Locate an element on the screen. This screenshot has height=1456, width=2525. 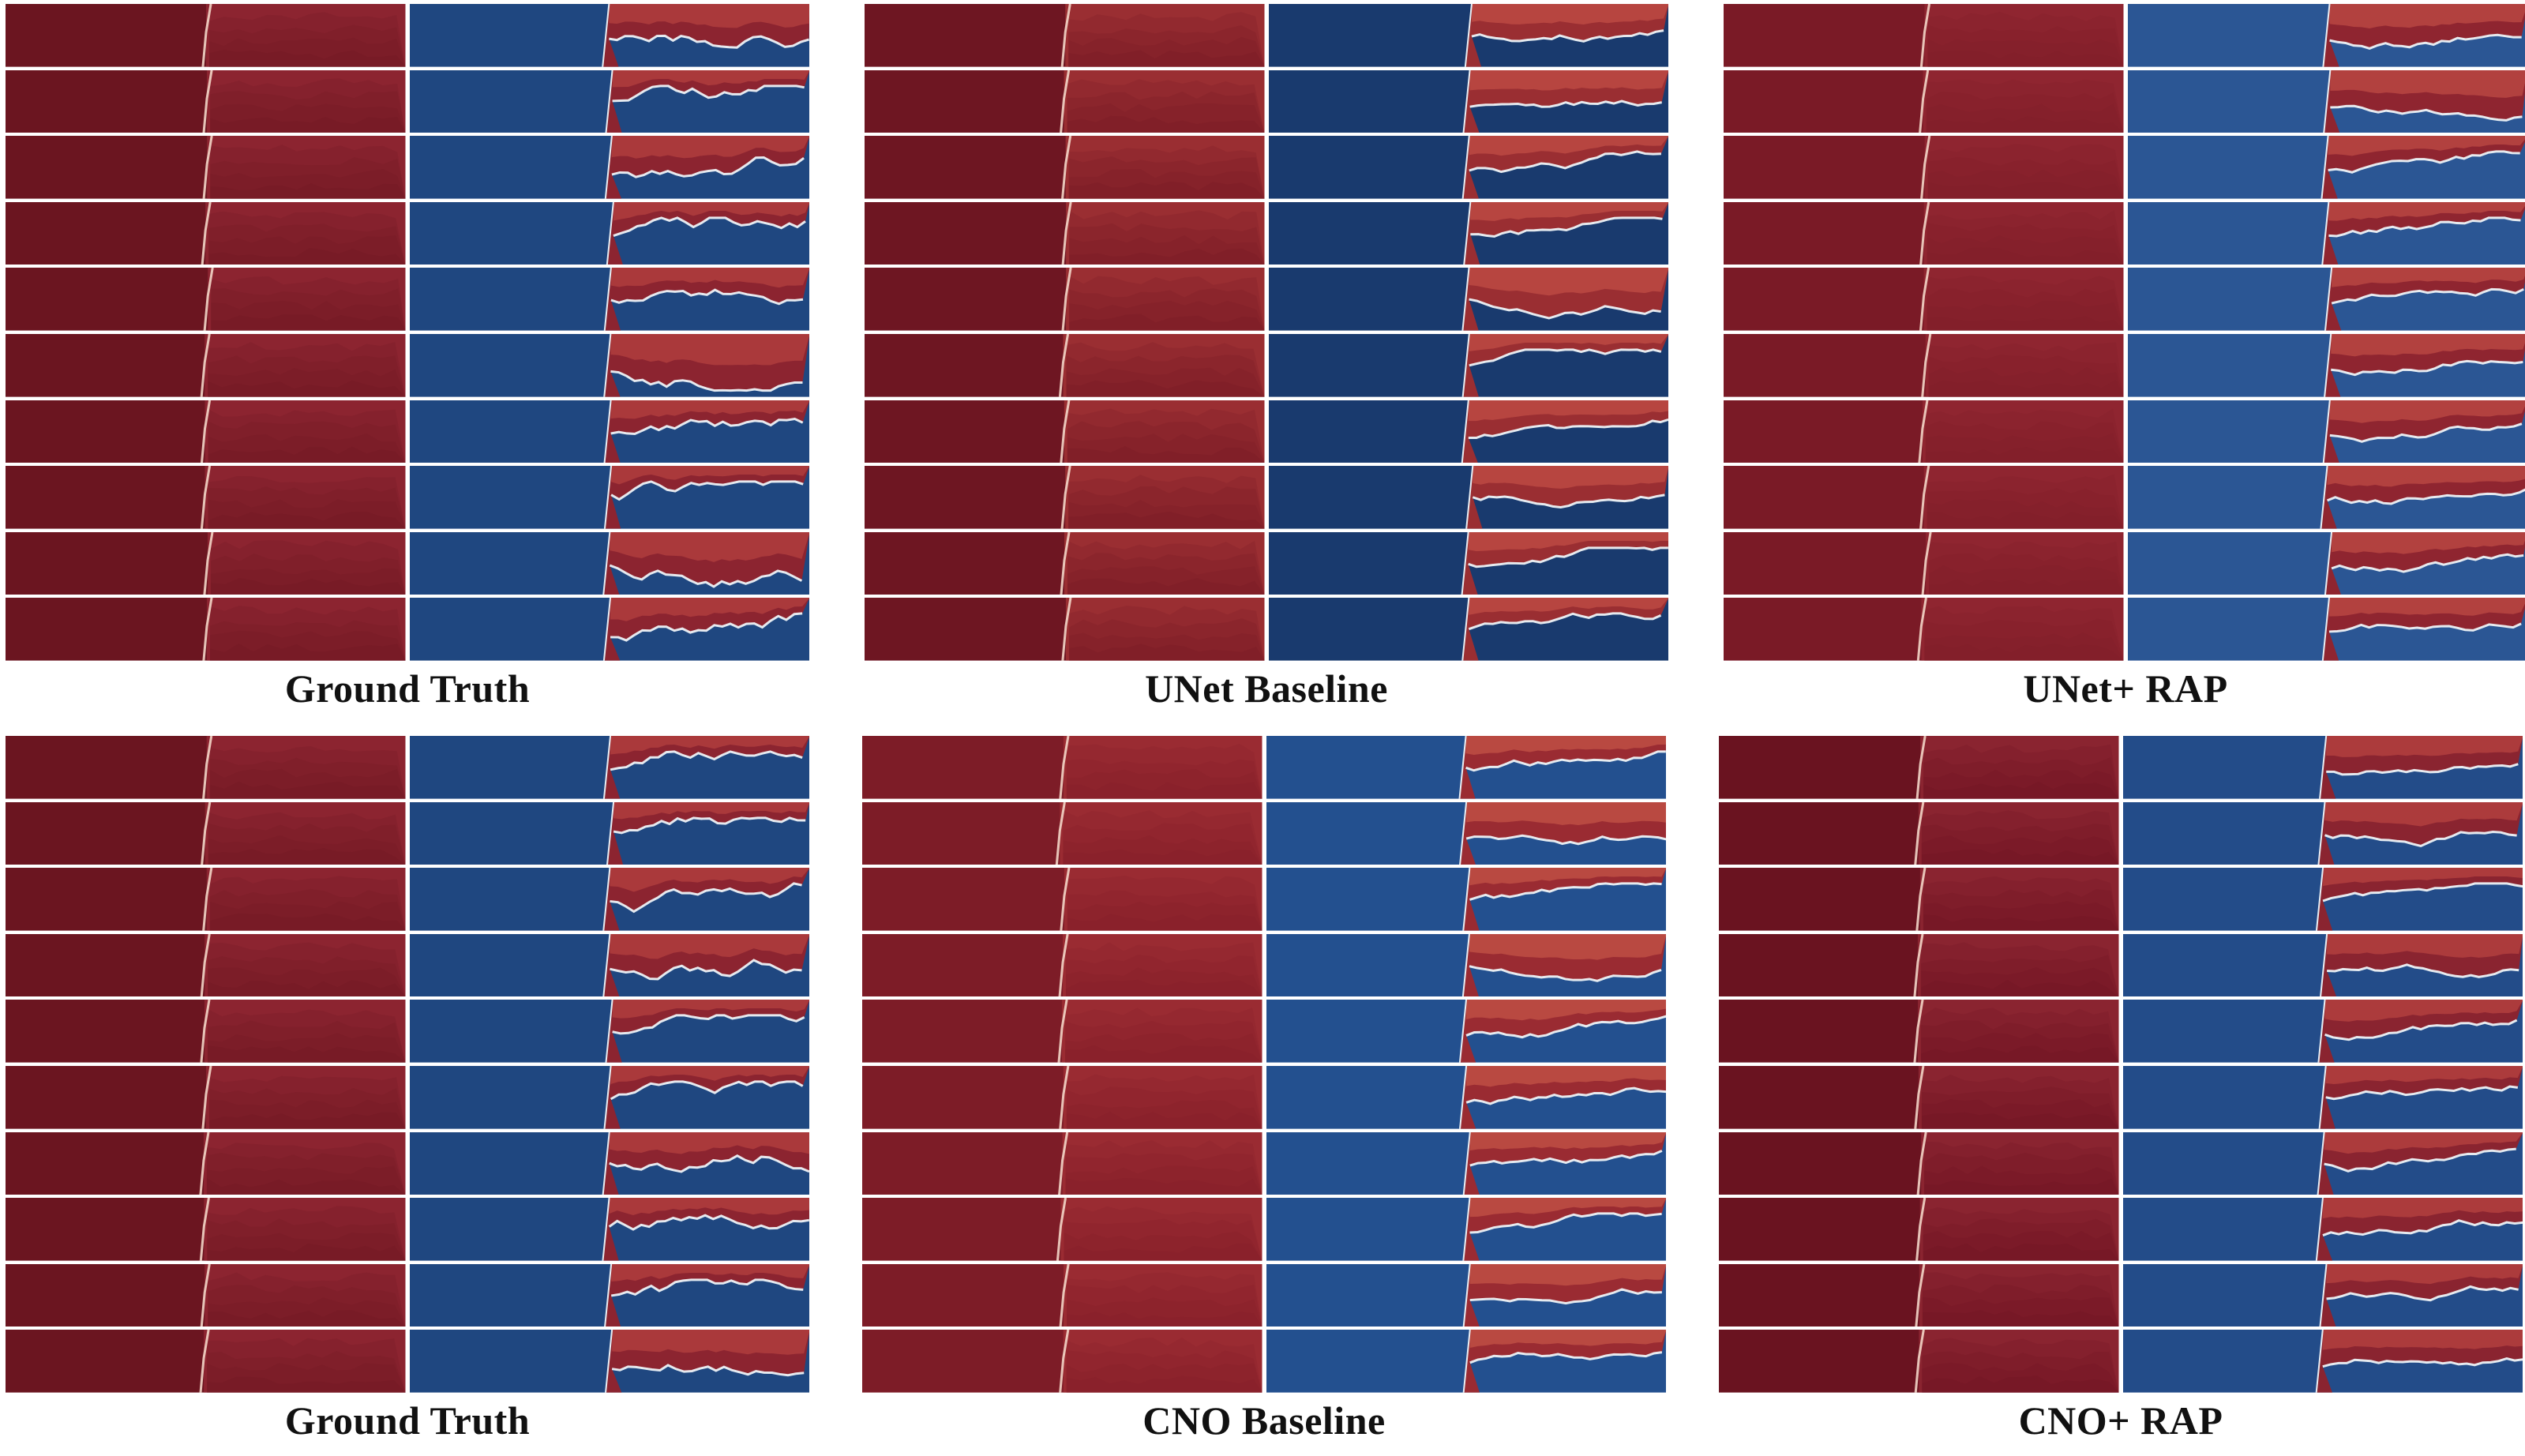
panel-caption: UNet Baseline is located at coordinates (1266, 688).